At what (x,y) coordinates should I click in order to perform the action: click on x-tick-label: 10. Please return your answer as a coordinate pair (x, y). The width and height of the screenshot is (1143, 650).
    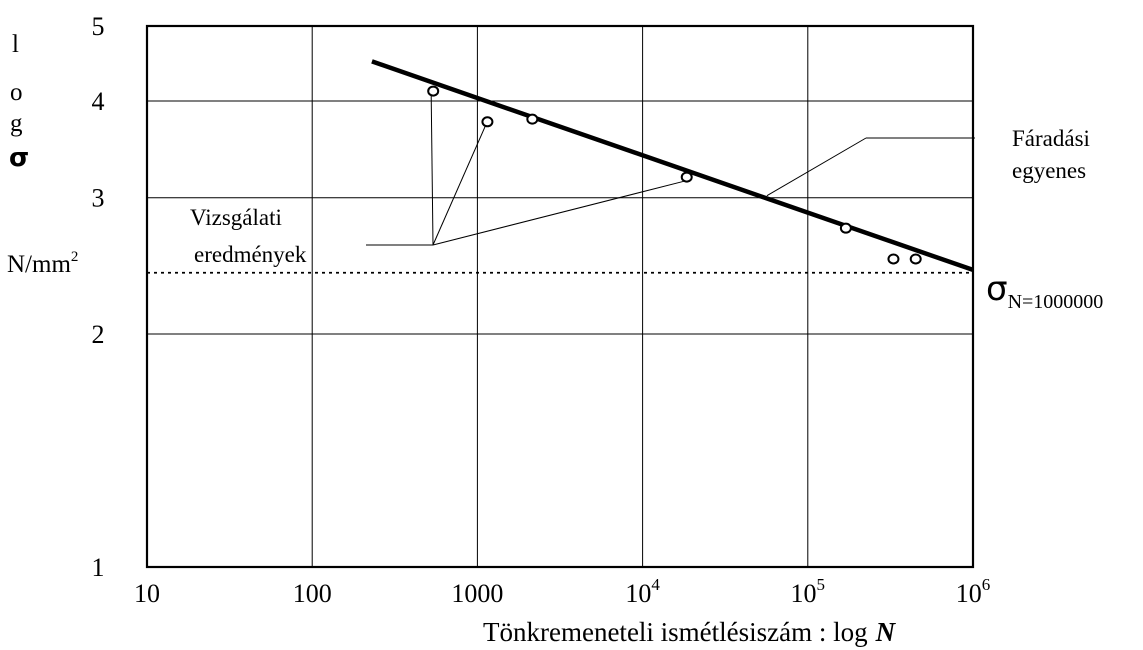
    Looking at the image, I should click on (147, 593).